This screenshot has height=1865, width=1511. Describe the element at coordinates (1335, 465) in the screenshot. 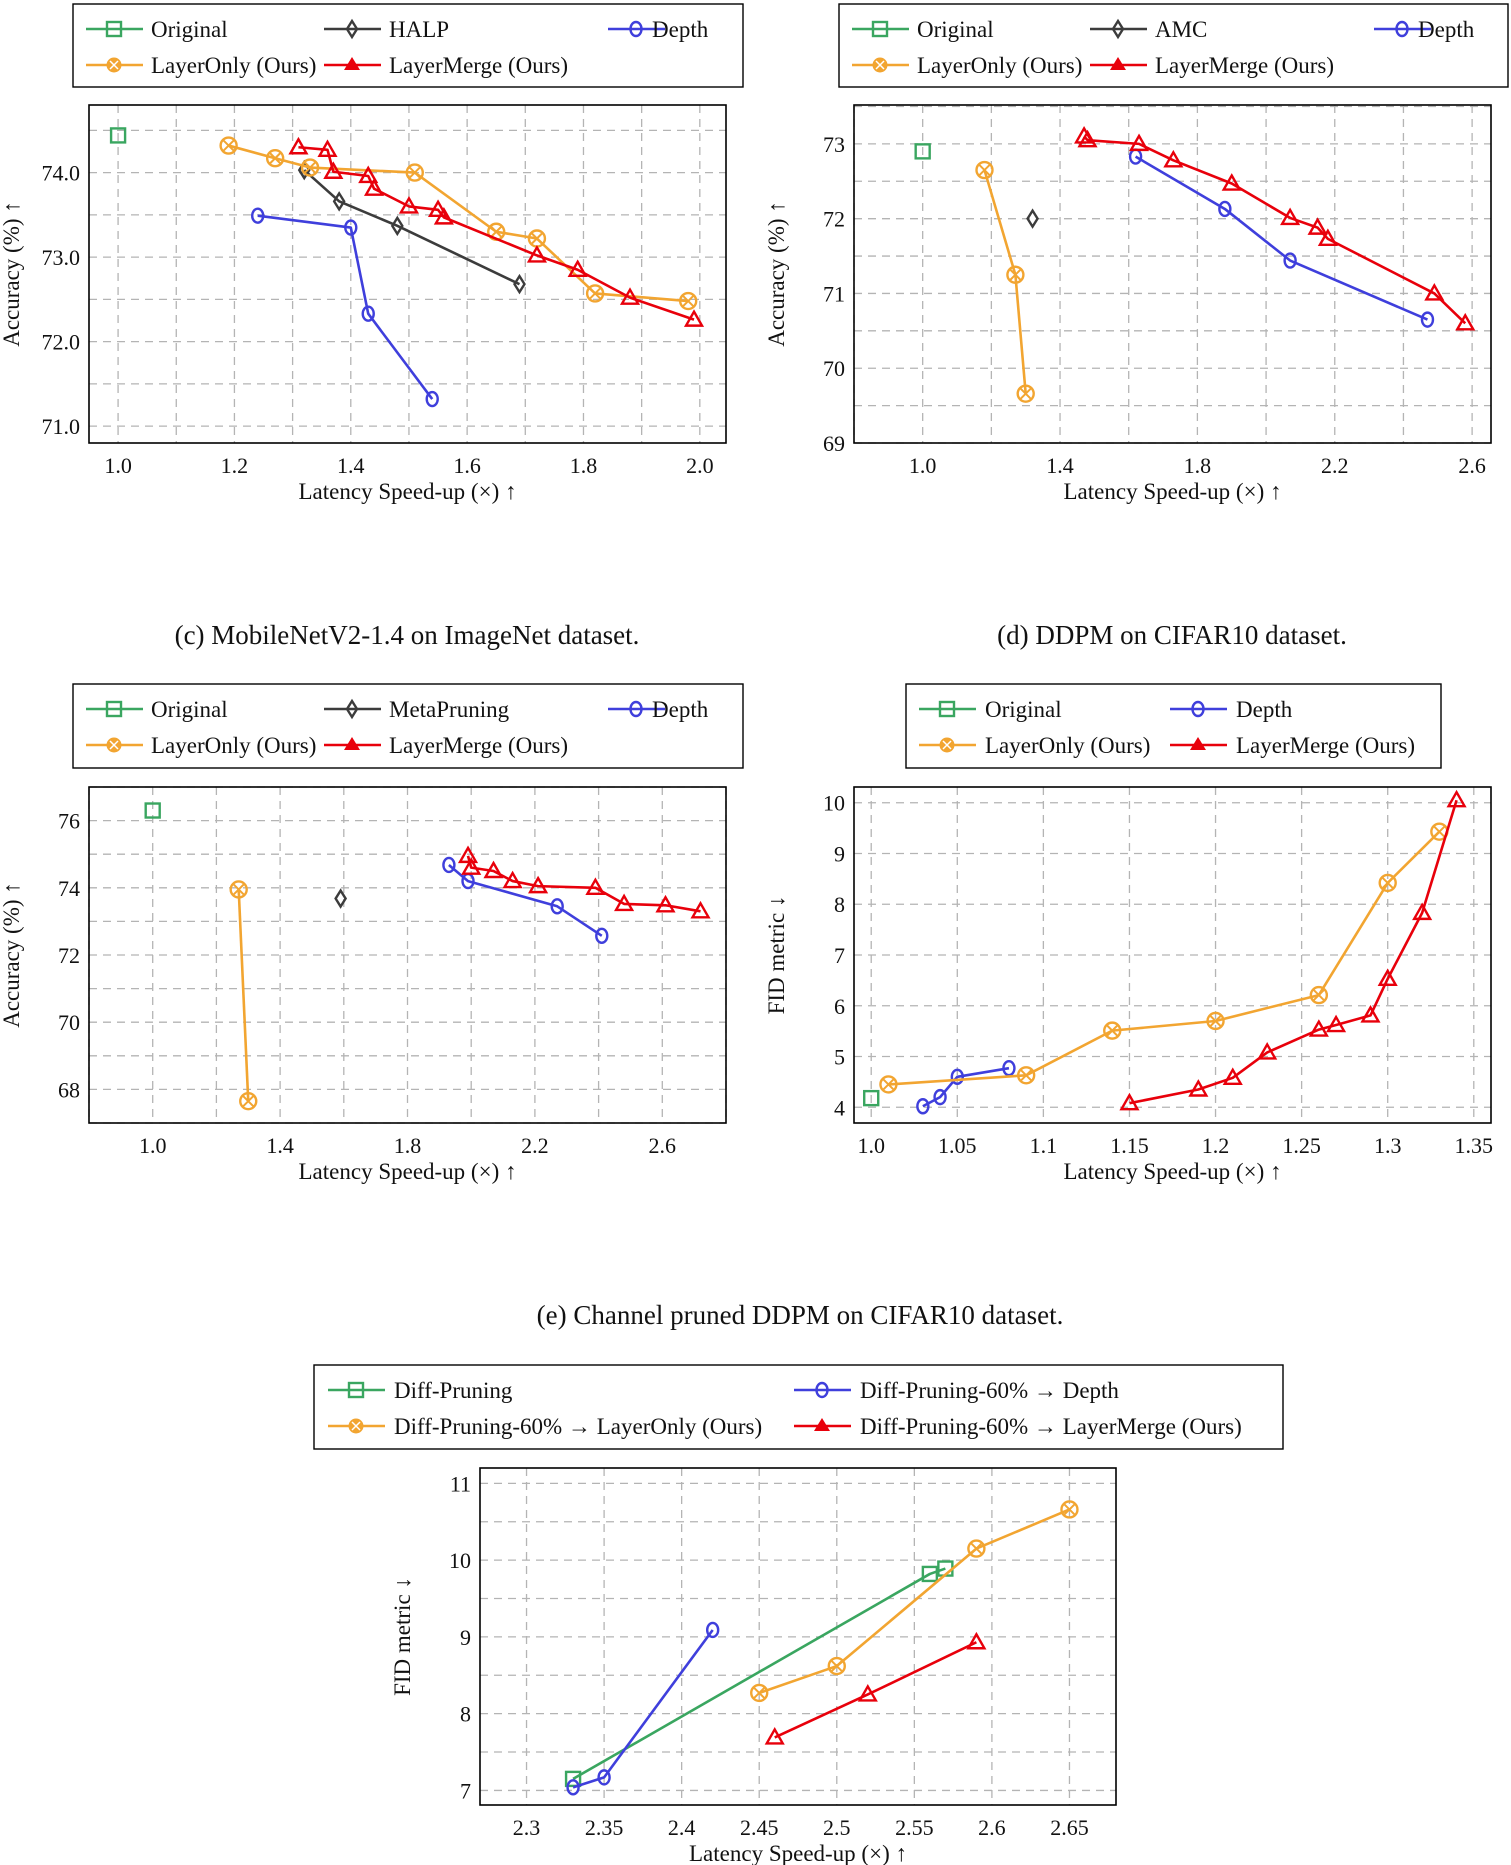

I see `x-tick-label: 2.2` at that location.